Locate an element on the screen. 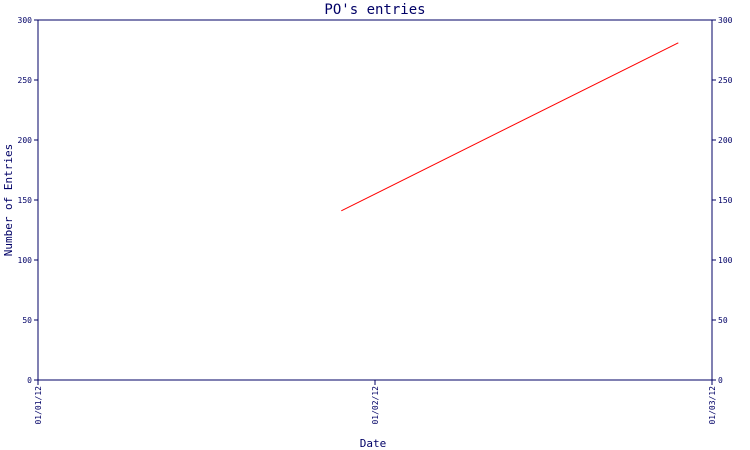 The height and width of the screenshot is (450, 750). chart-title: PO's entries is located at coordinates (374, 10).